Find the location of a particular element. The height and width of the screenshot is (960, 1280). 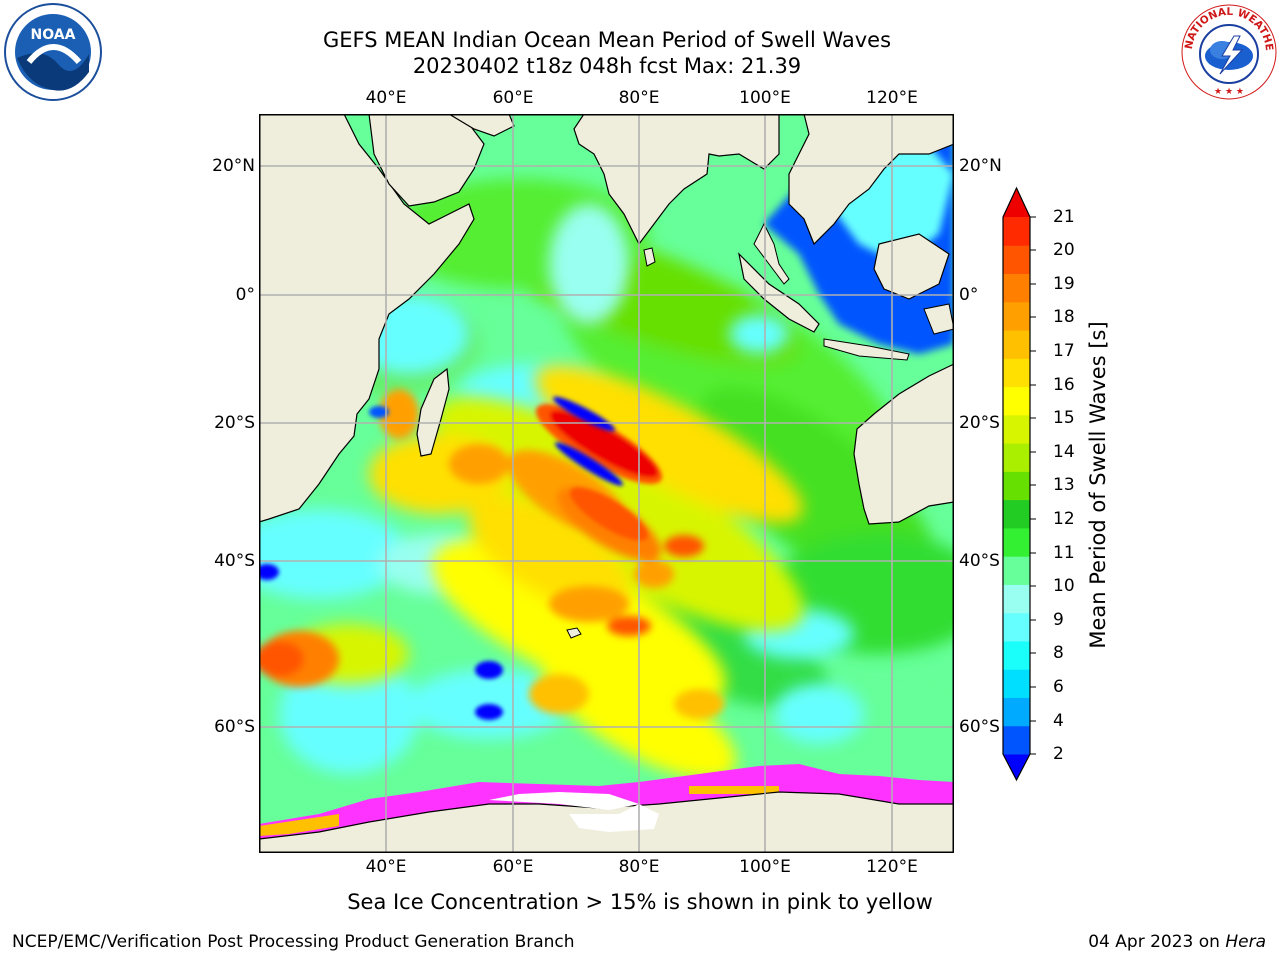

colorbar-tick-8: 8 is located at coordinates (1058, 653).